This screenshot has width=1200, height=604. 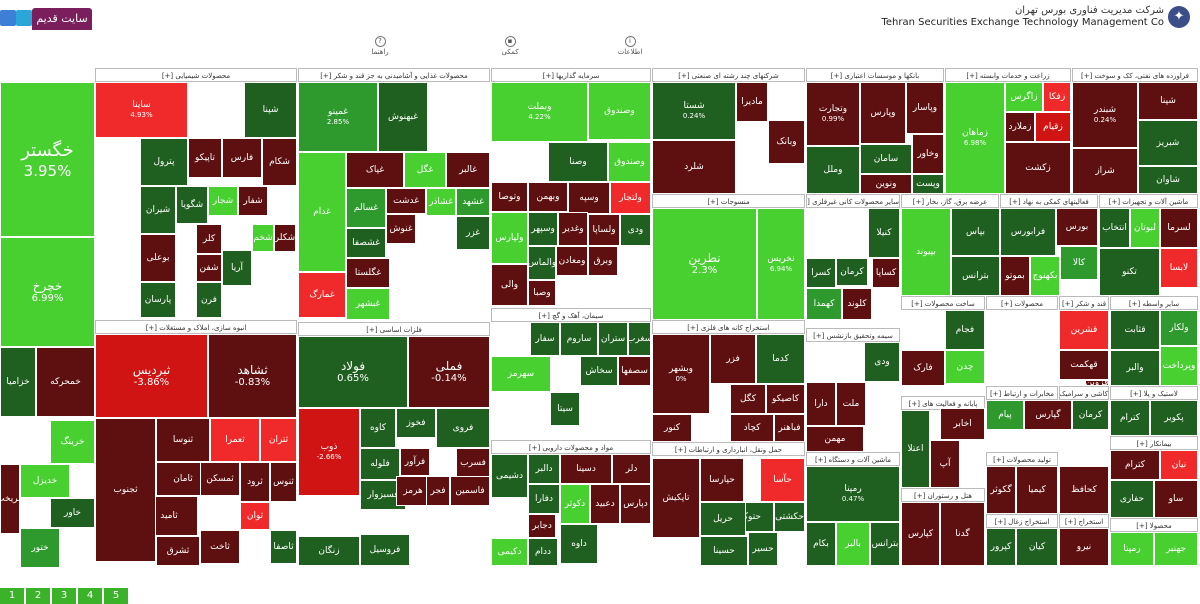 I want to click on sector-title: مخابرات و ارتباط [+], so click(x=1022, y=393).